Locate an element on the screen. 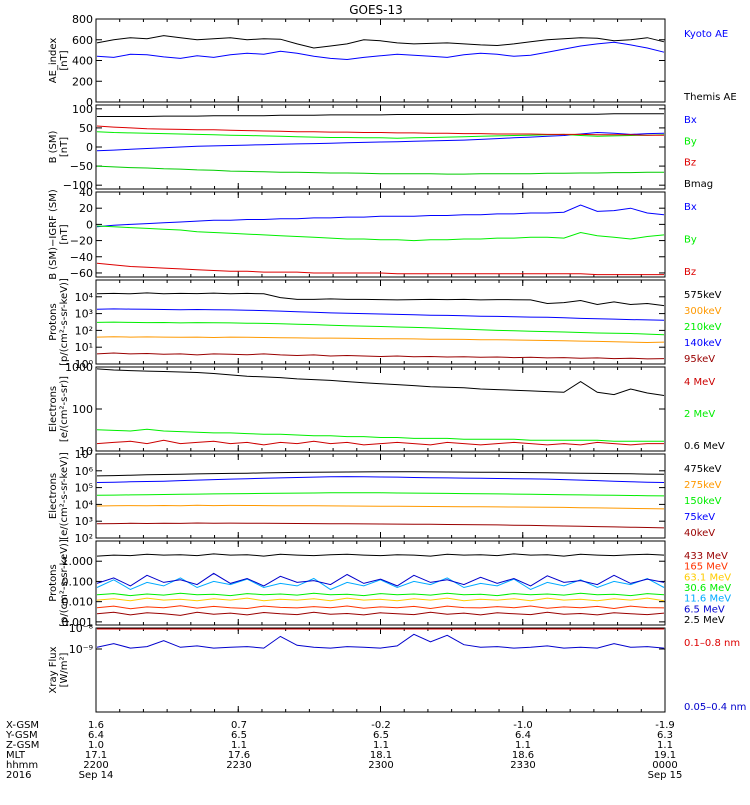  y-tick-label: 20 is located at coordinates (86, 208).